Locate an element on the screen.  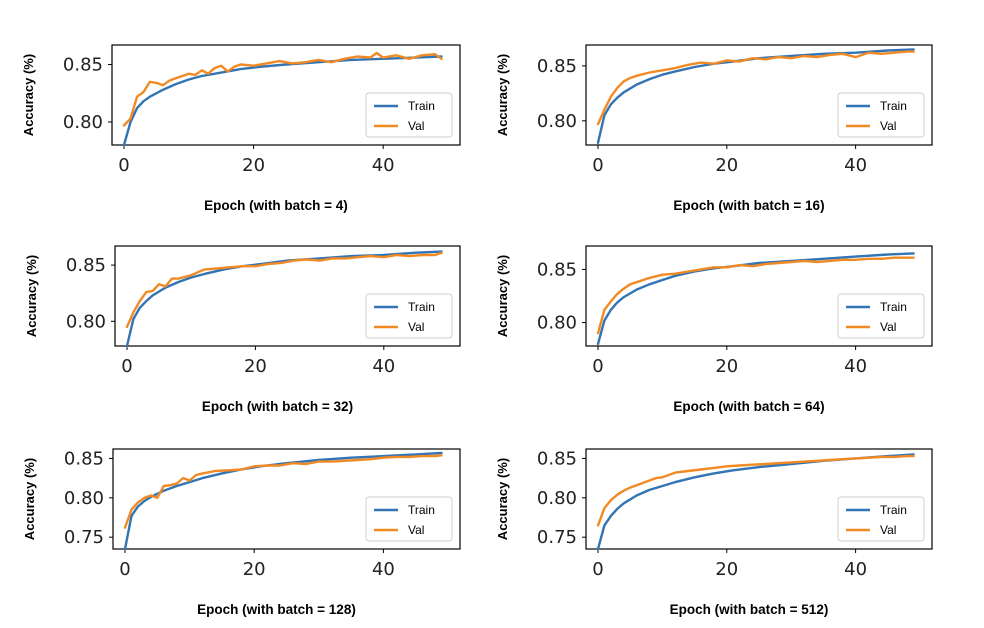
x-axis-label: Epoch (with batch = 16) is located at coordinates (748, 205).